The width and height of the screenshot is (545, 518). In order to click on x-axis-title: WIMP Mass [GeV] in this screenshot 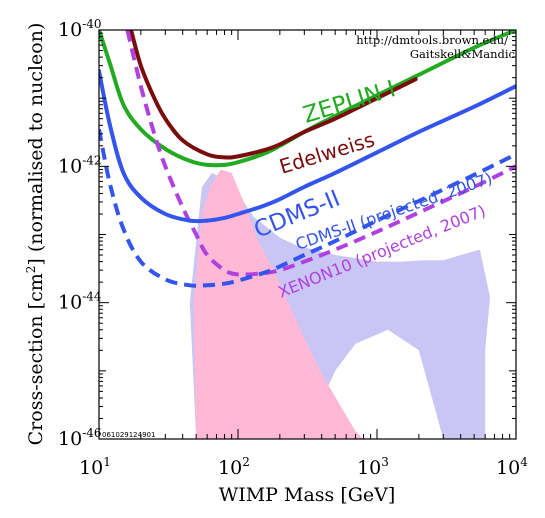, I will do `click(307, 495)`.